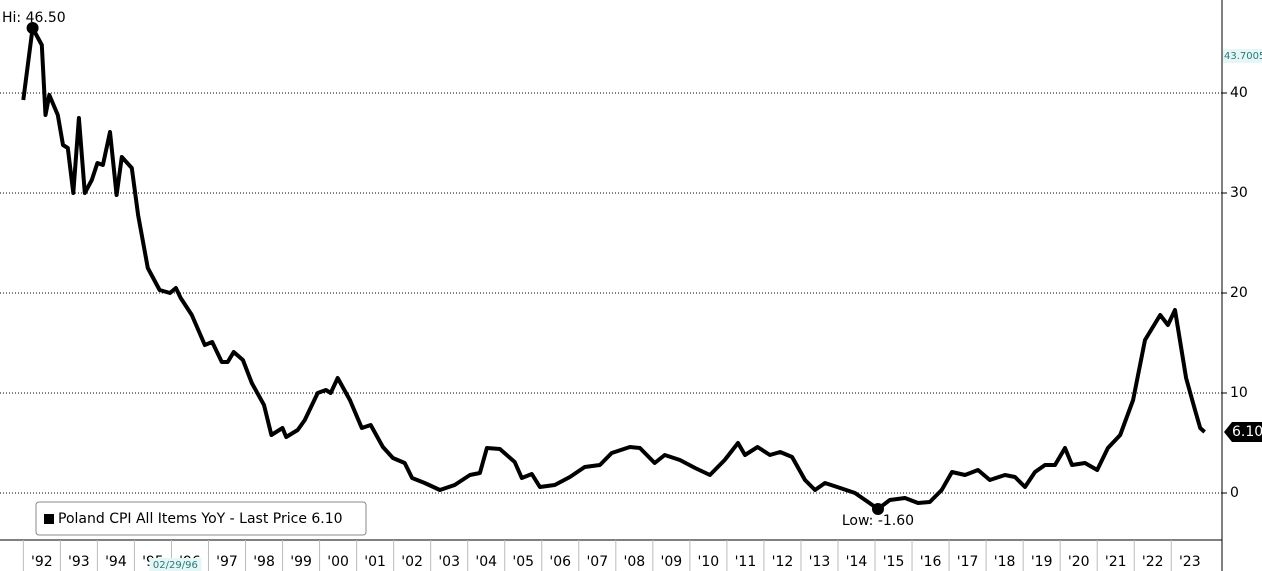 The height and width of the screenshot is (571, 1262). I want to click on legend-swatch, so click(49, 519).